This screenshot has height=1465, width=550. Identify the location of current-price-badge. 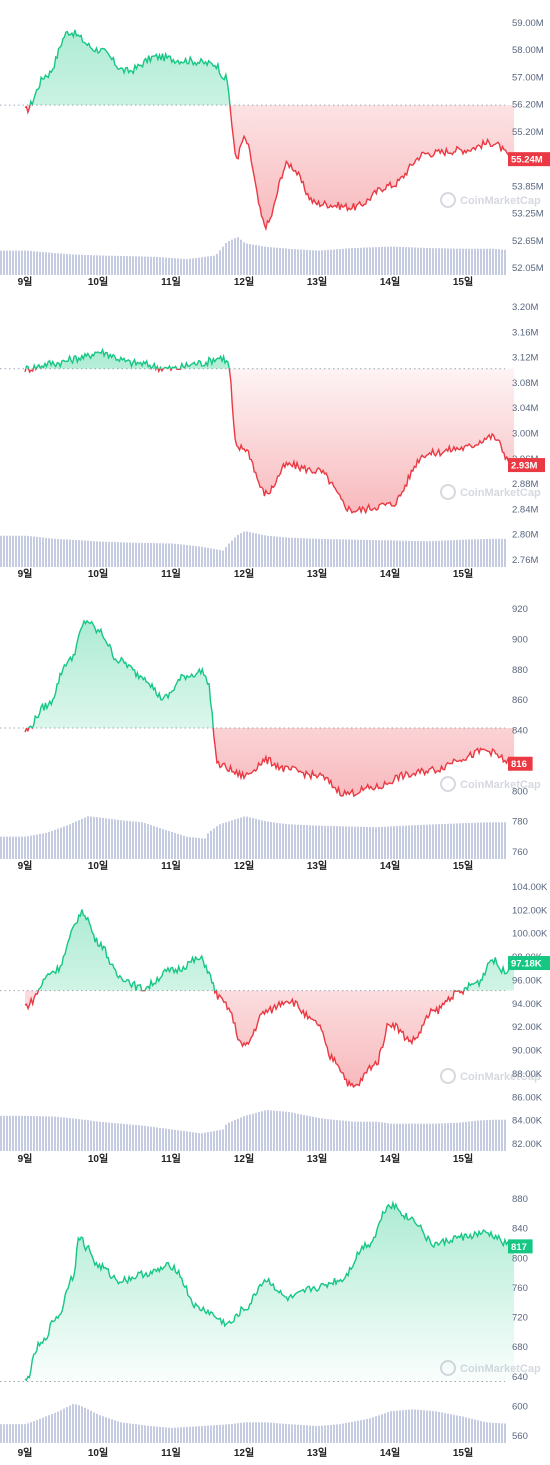
(526, 465).